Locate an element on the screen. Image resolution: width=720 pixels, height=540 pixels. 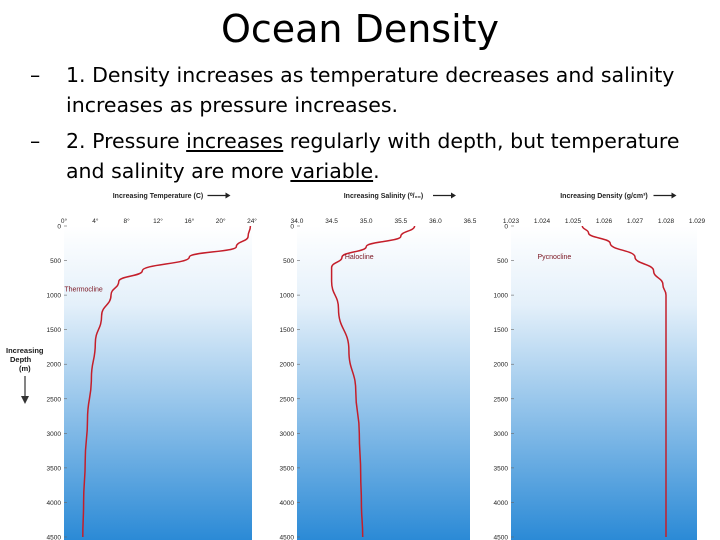
depth-label-line3: (m) is located at coordinates (25, 368).